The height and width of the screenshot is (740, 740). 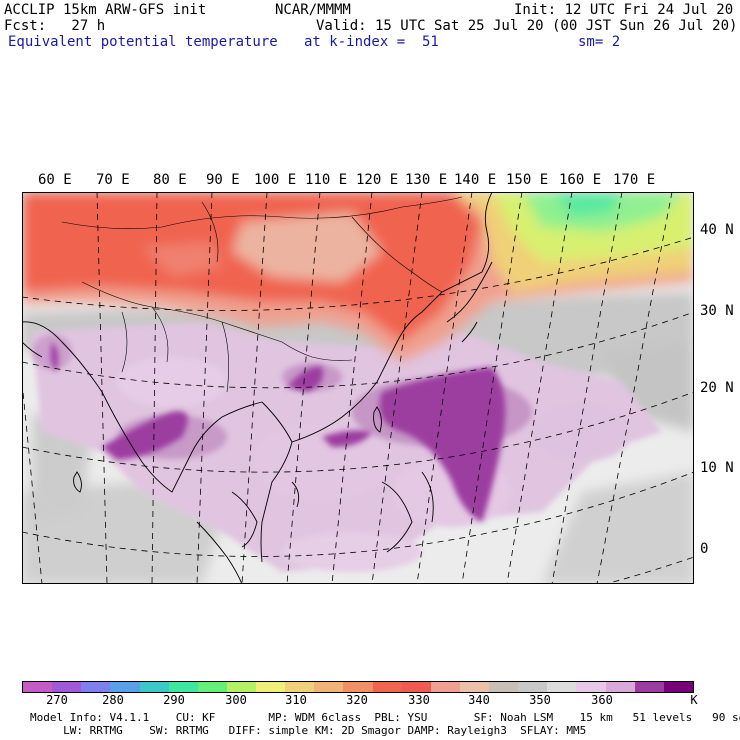 What do you see at coordinates (296, 700) in the screenshot?
I see `colorbar-label: 310` at bounding box center [296, 700].